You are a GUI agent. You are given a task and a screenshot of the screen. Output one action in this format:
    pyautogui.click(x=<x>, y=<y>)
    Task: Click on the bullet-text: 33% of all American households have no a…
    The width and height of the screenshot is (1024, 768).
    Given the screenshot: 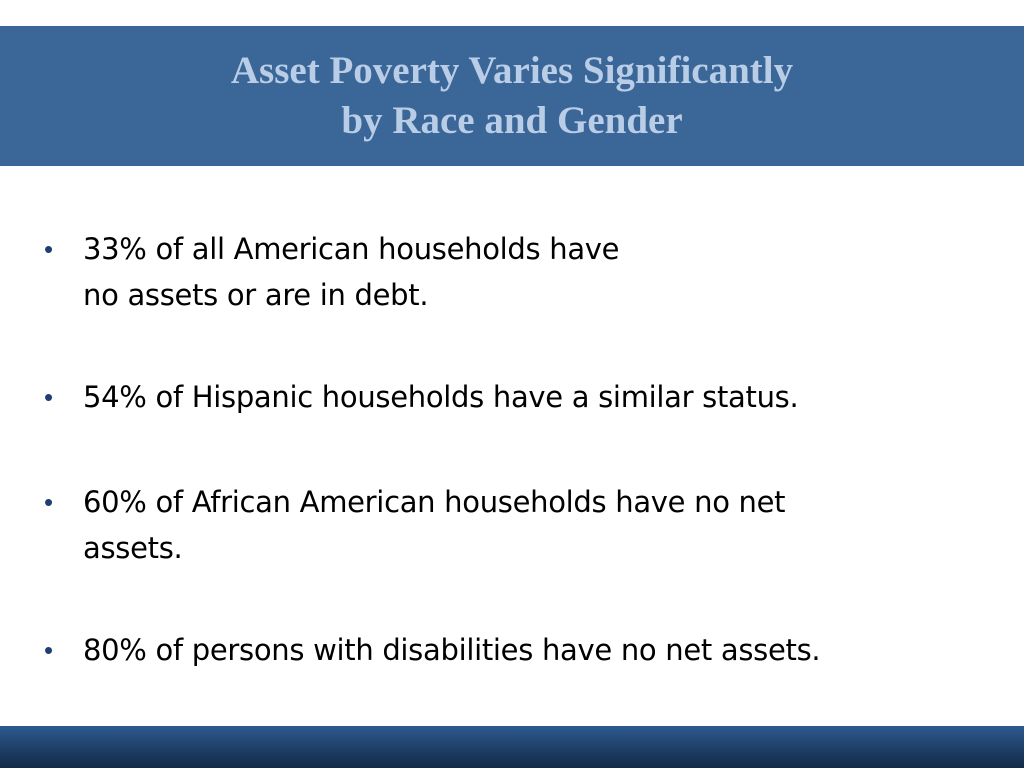 What is the action you would take?
    pyautogui.click(x=351, y=272)
    